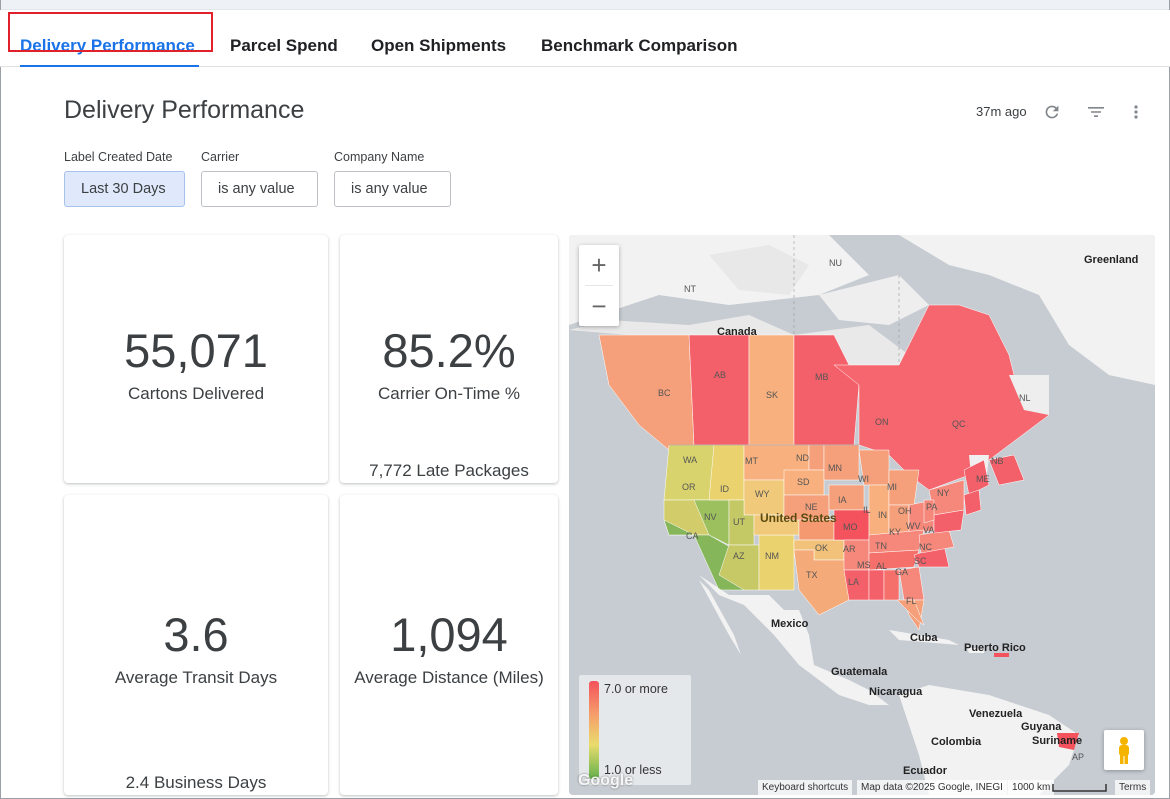  I want to click on map-label-nb: NB, so click(997, 461).